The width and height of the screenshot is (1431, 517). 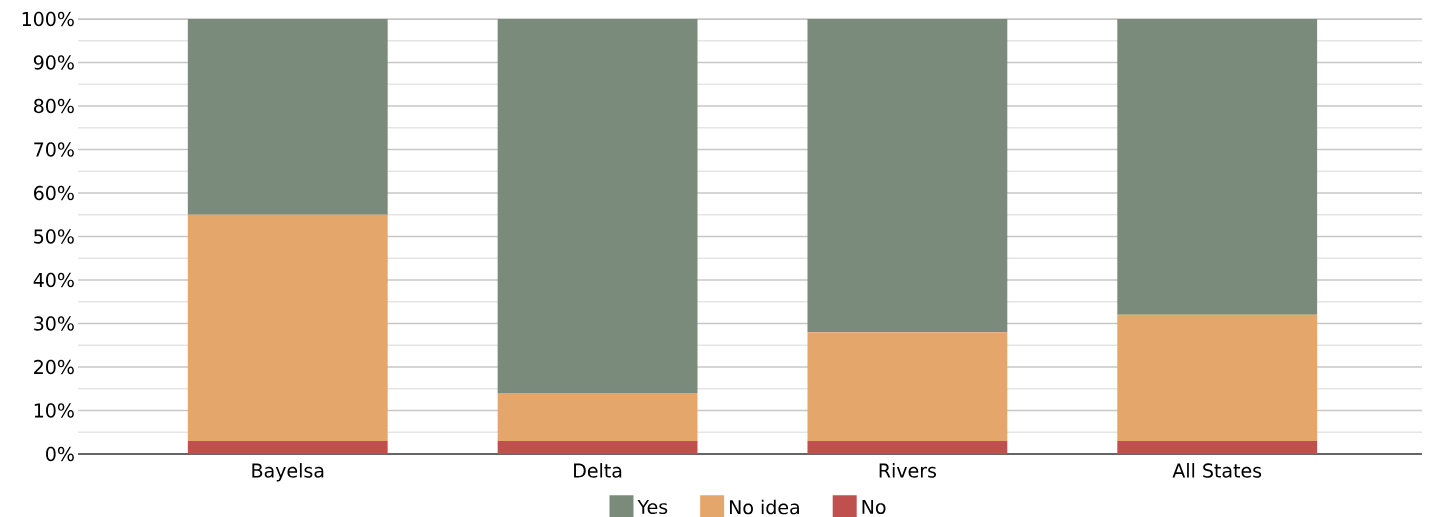 I want to click on x-tick-label: Bayelsa, so click(x=288, y=472).